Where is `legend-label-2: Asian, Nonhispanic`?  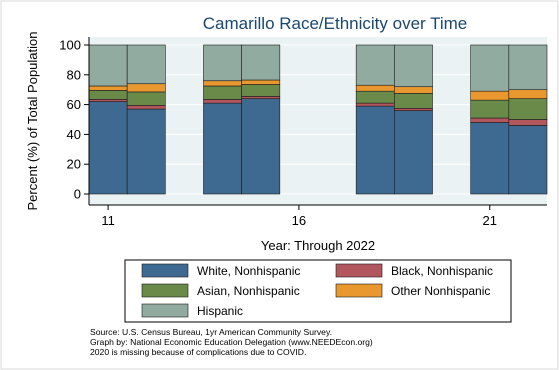 legend-label-2: Asian, Nonhispanic is located at coordinates (248, 291).